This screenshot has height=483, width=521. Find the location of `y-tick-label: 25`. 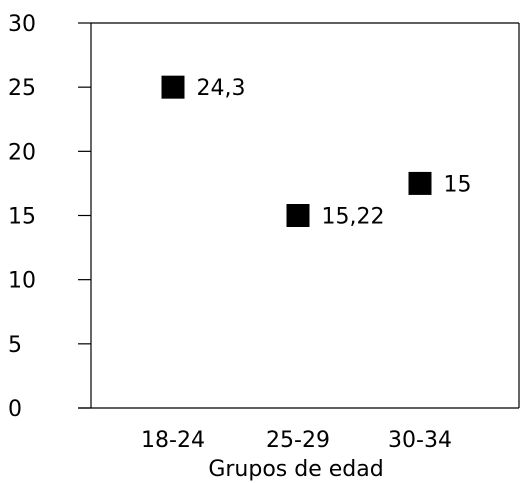

y-tick-label: 25 is located at coordinates (22, 88).